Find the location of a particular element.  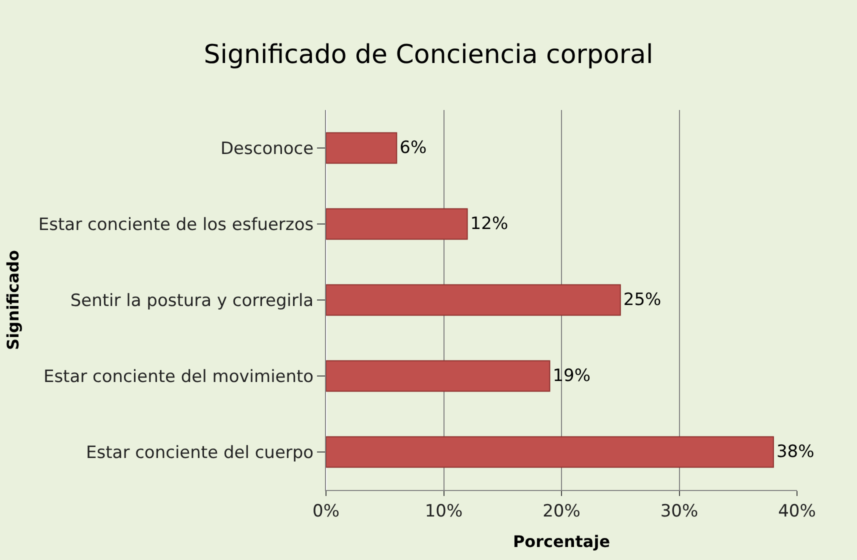

x-tick-label: 0% is located at coordinates (326, 511).